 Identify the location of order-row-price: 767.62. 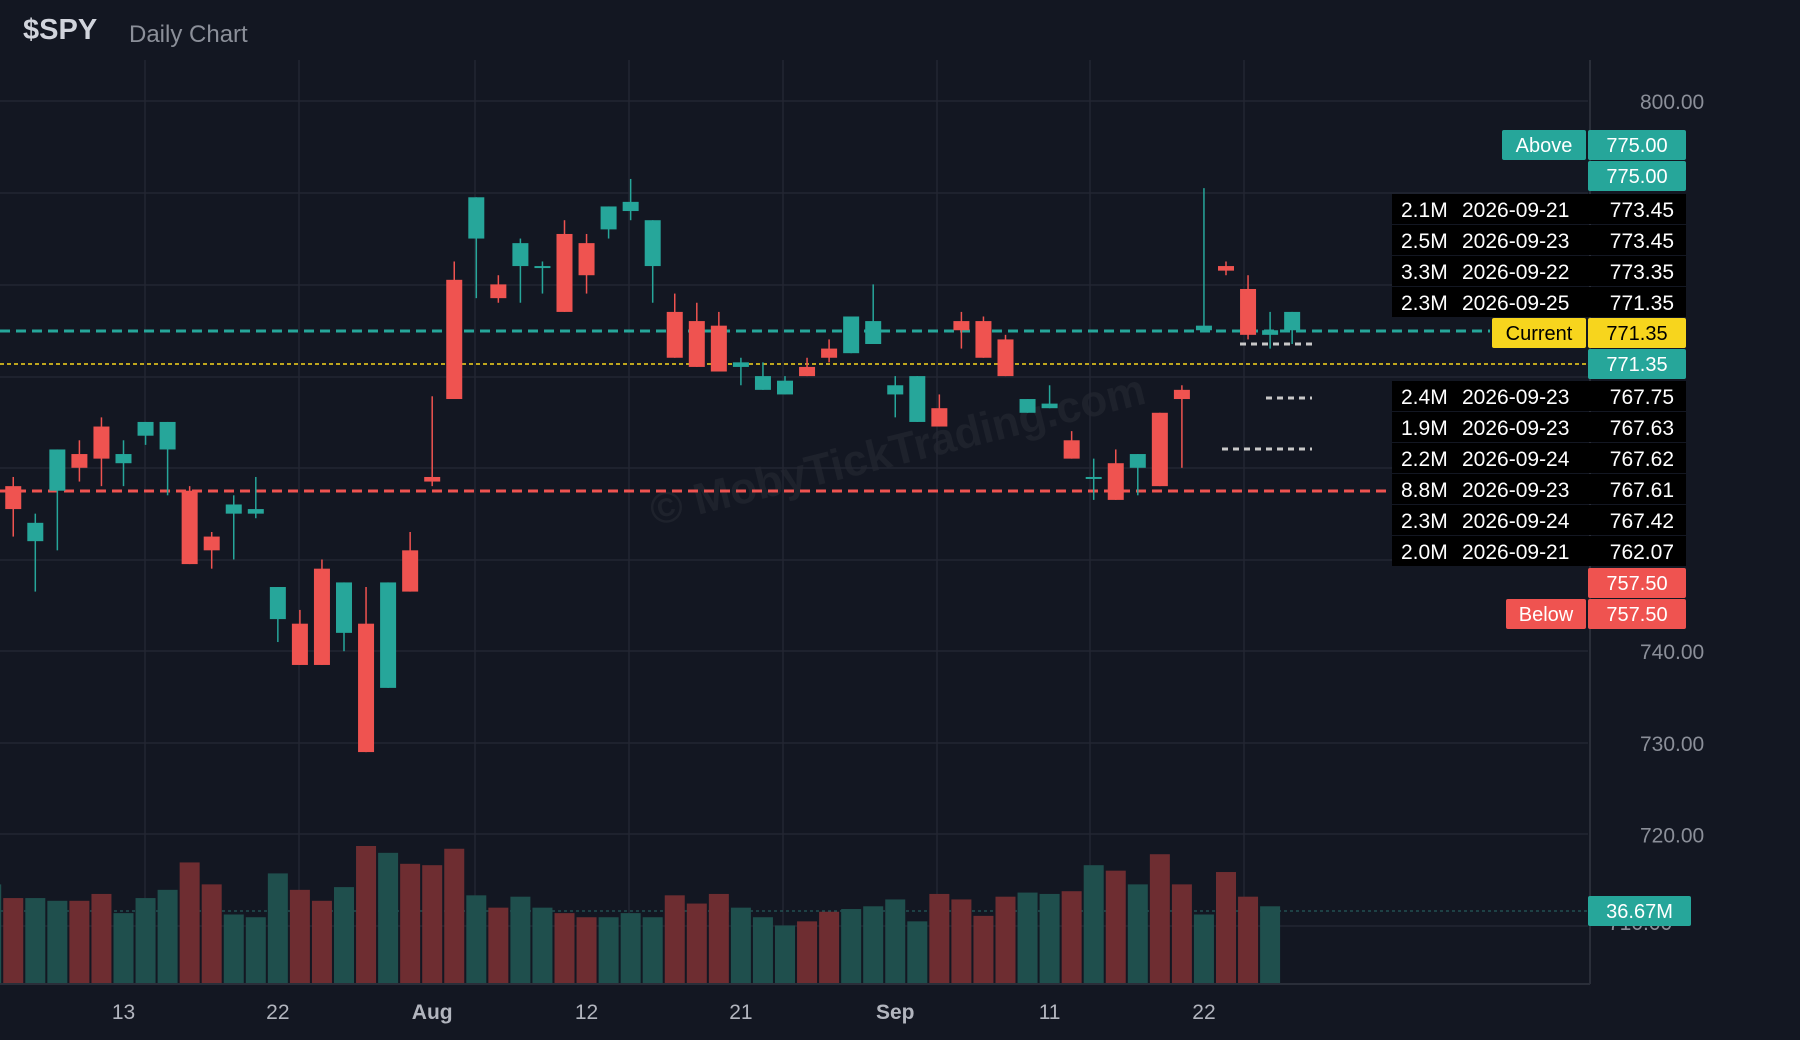
(1642, 459).